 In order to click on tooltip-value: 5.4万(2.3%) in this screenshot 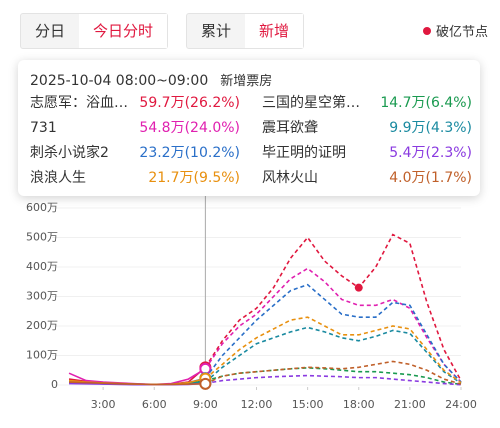, I will do `click(430, 153)`.